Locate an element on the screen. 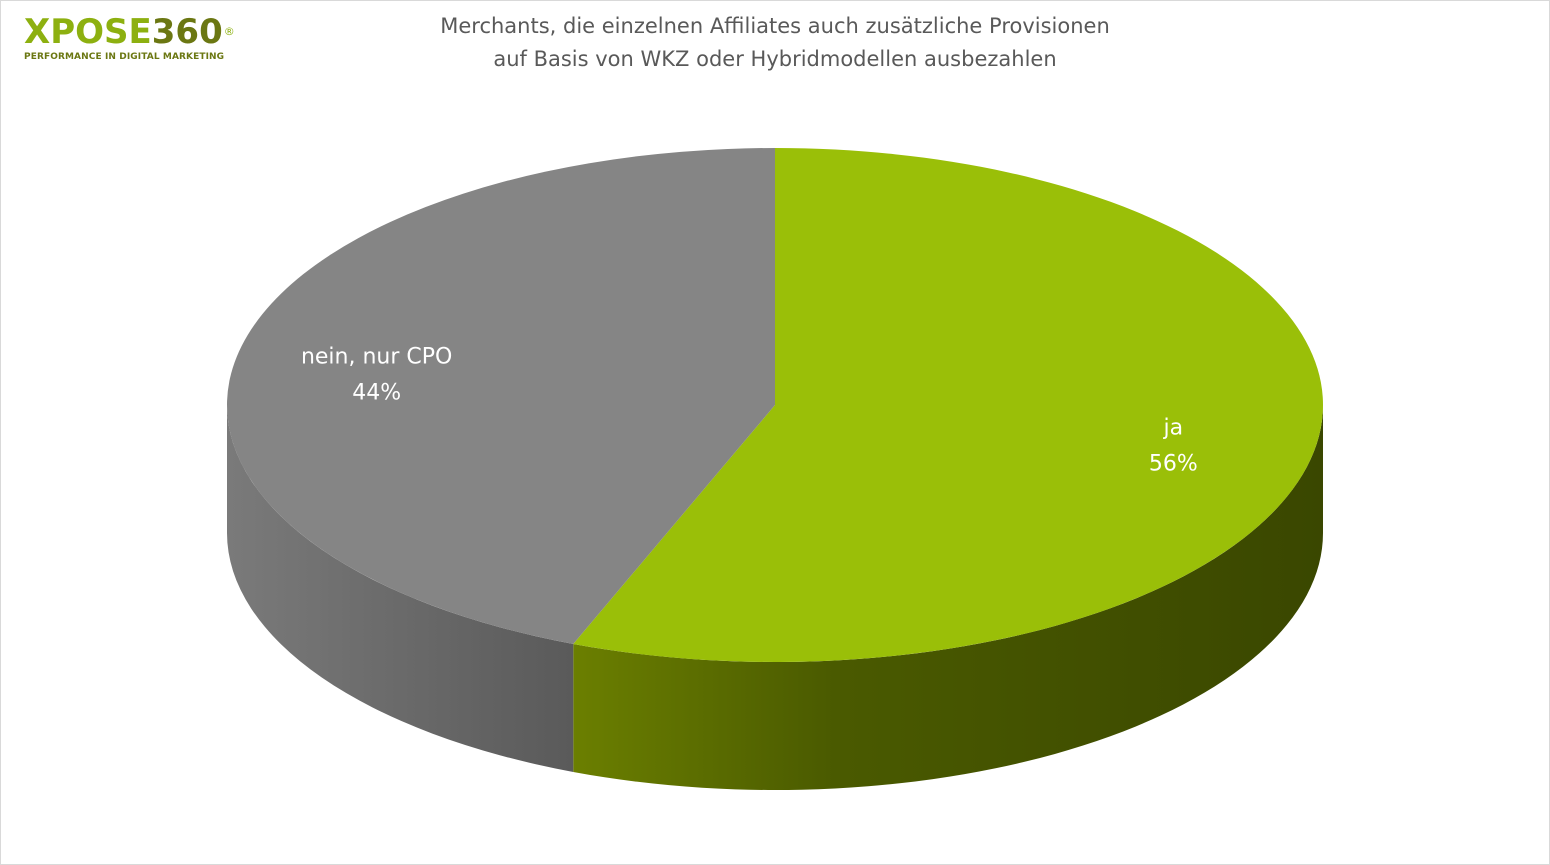 This screenshot has height=865, width=1550. logo-wordmark: XPOSE360® is located at coordinates (129, 32).